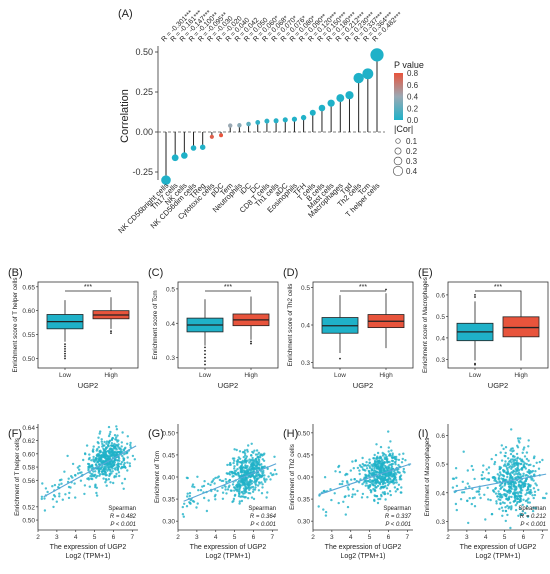  Describe the element at coordinates (28, 311) in the screenshot. I see `y-tick-label: 0.60` at that location.